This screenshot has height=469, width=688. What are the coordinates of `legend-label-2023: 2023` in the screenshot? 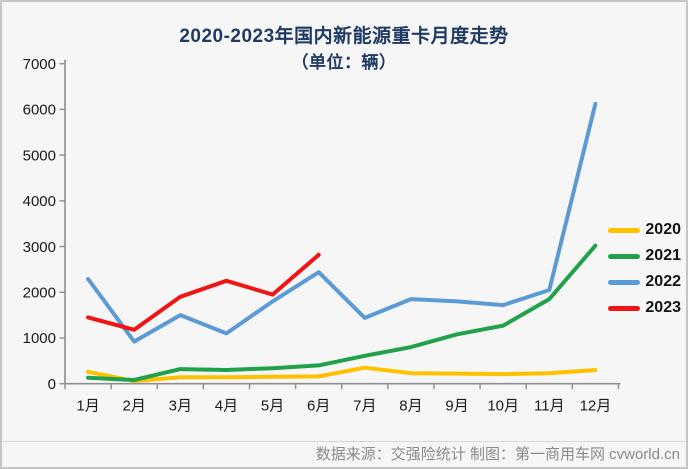 It's located at (663, 307).